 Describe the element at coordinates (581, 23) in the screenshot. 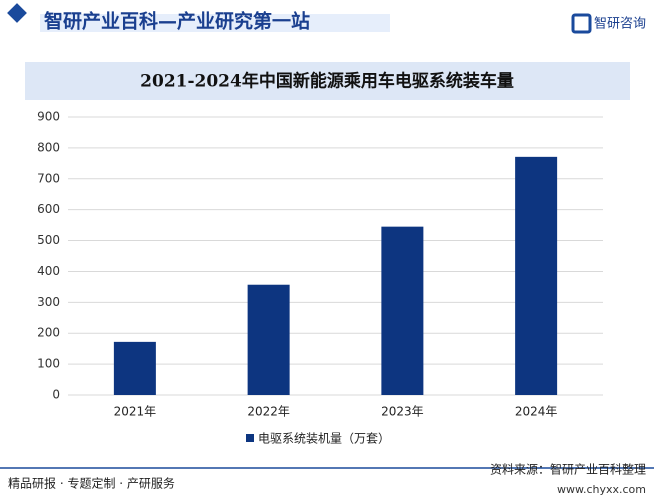

I see `logo-icon` at that location.